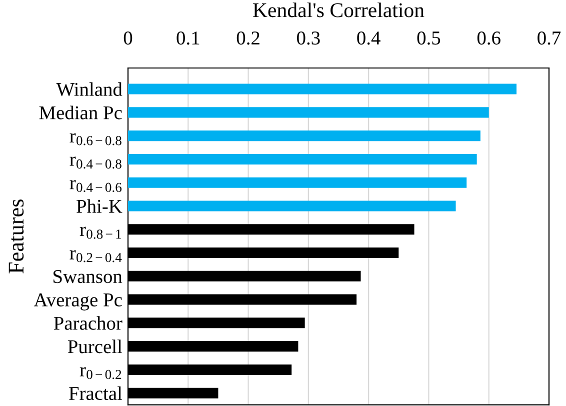 Image resolution: width=566 pixels, height=406 pixels. Describe the element at coordinates (80, 113) in the screenshot. I see `y-tick-label: Median Pc` at that location.